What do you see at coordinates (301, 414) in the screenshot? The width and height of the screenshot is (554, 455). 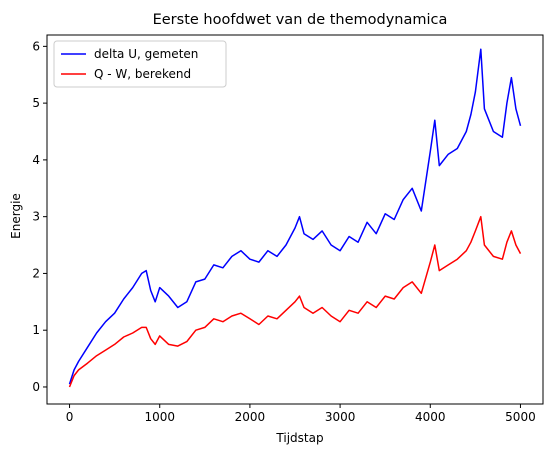 I see `x-axis-ticks: 0 1000 2000 3000 4000 5000` at bounding box center [301, 414].